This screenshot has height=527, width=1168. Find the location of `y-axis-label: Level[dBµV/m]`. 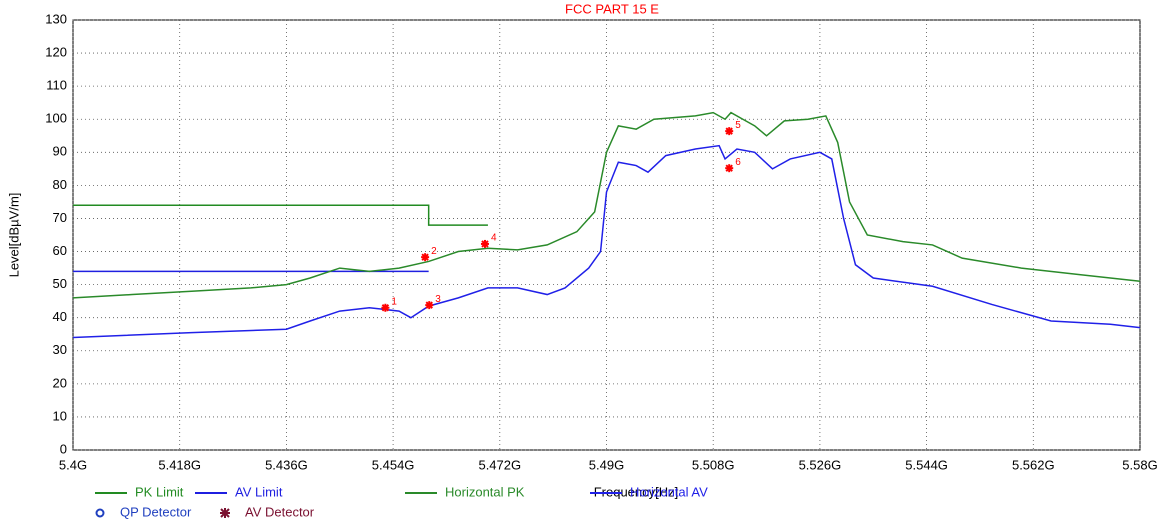

y-axis-label: Level[dBµV/m] is located at coordinates (13, 235).